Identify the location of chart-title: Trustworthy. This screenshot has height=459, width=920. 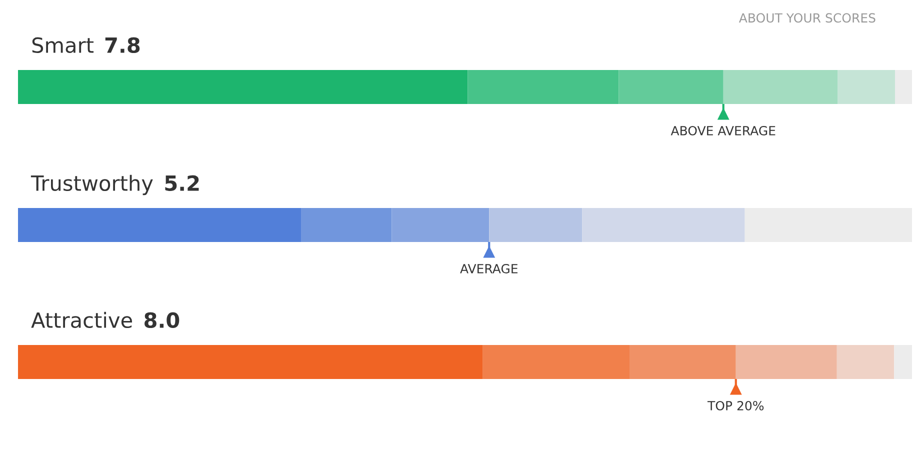
(91, 185).